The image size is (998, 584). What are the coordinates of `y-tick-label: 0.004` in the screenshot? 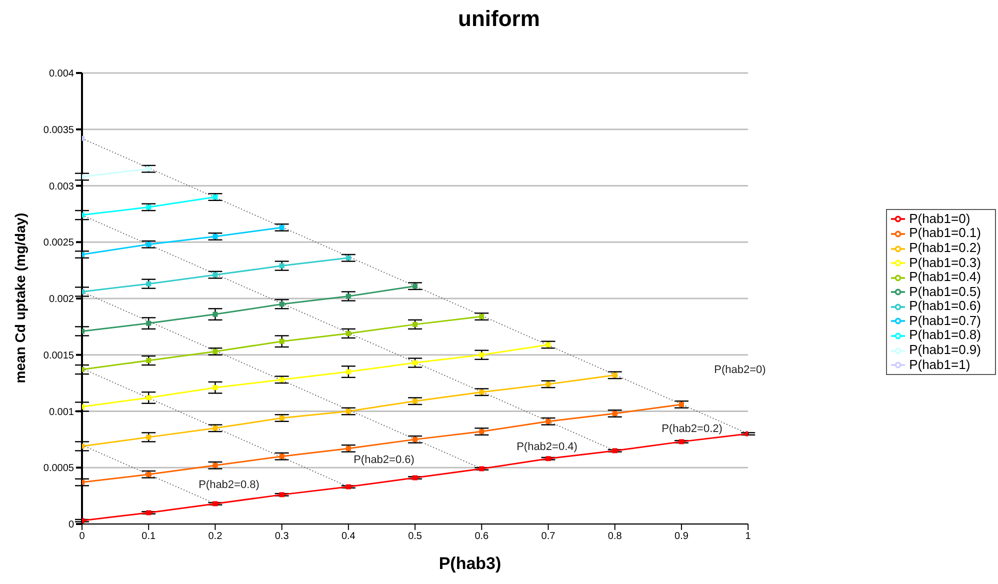 It's located at (61, 74).